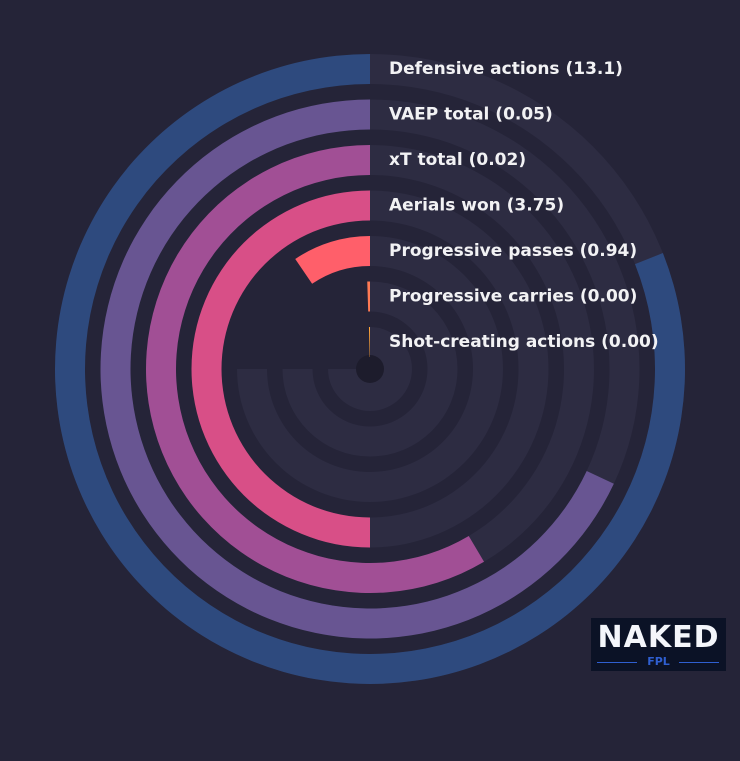 The image size is (740, 761). Describe the element at coordinates (617, 662) in the screenshot. I see `logo-line-left` at that location.